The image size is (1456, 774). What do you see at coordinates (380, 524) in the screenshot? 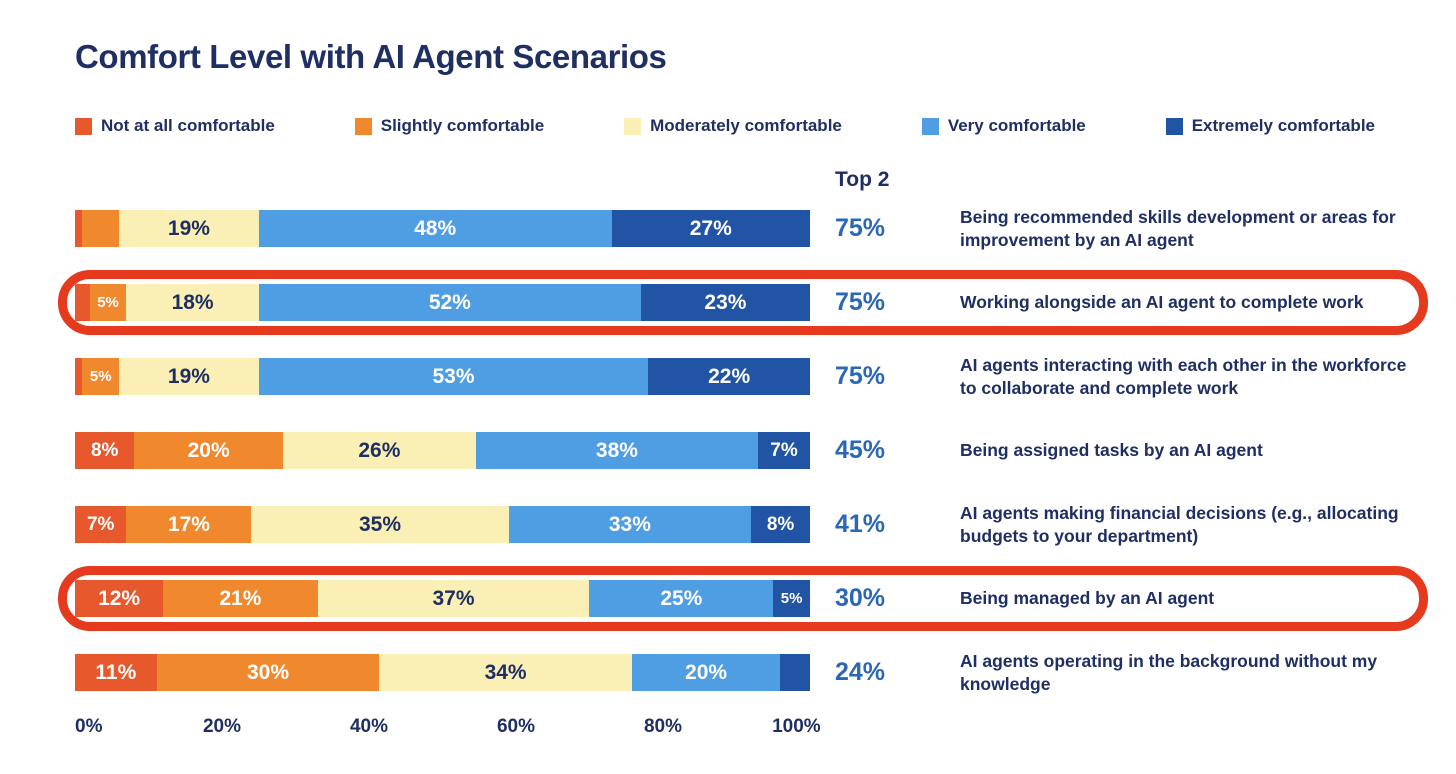
I see `bar-segment-label: 35%` at bounding box center [380, 524].